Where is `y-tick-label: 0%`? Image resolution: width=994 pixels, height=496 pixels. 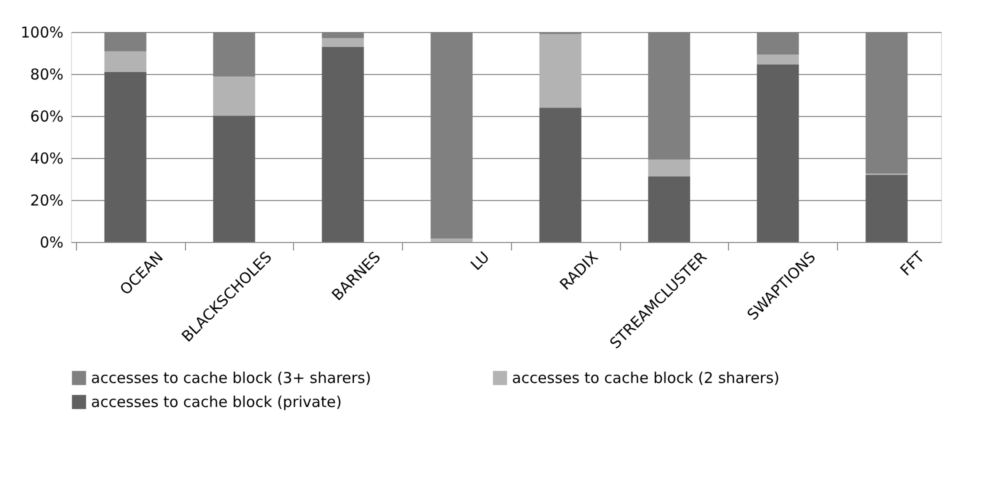
y-tick-label: 0% is located at coordinates (52, 243).